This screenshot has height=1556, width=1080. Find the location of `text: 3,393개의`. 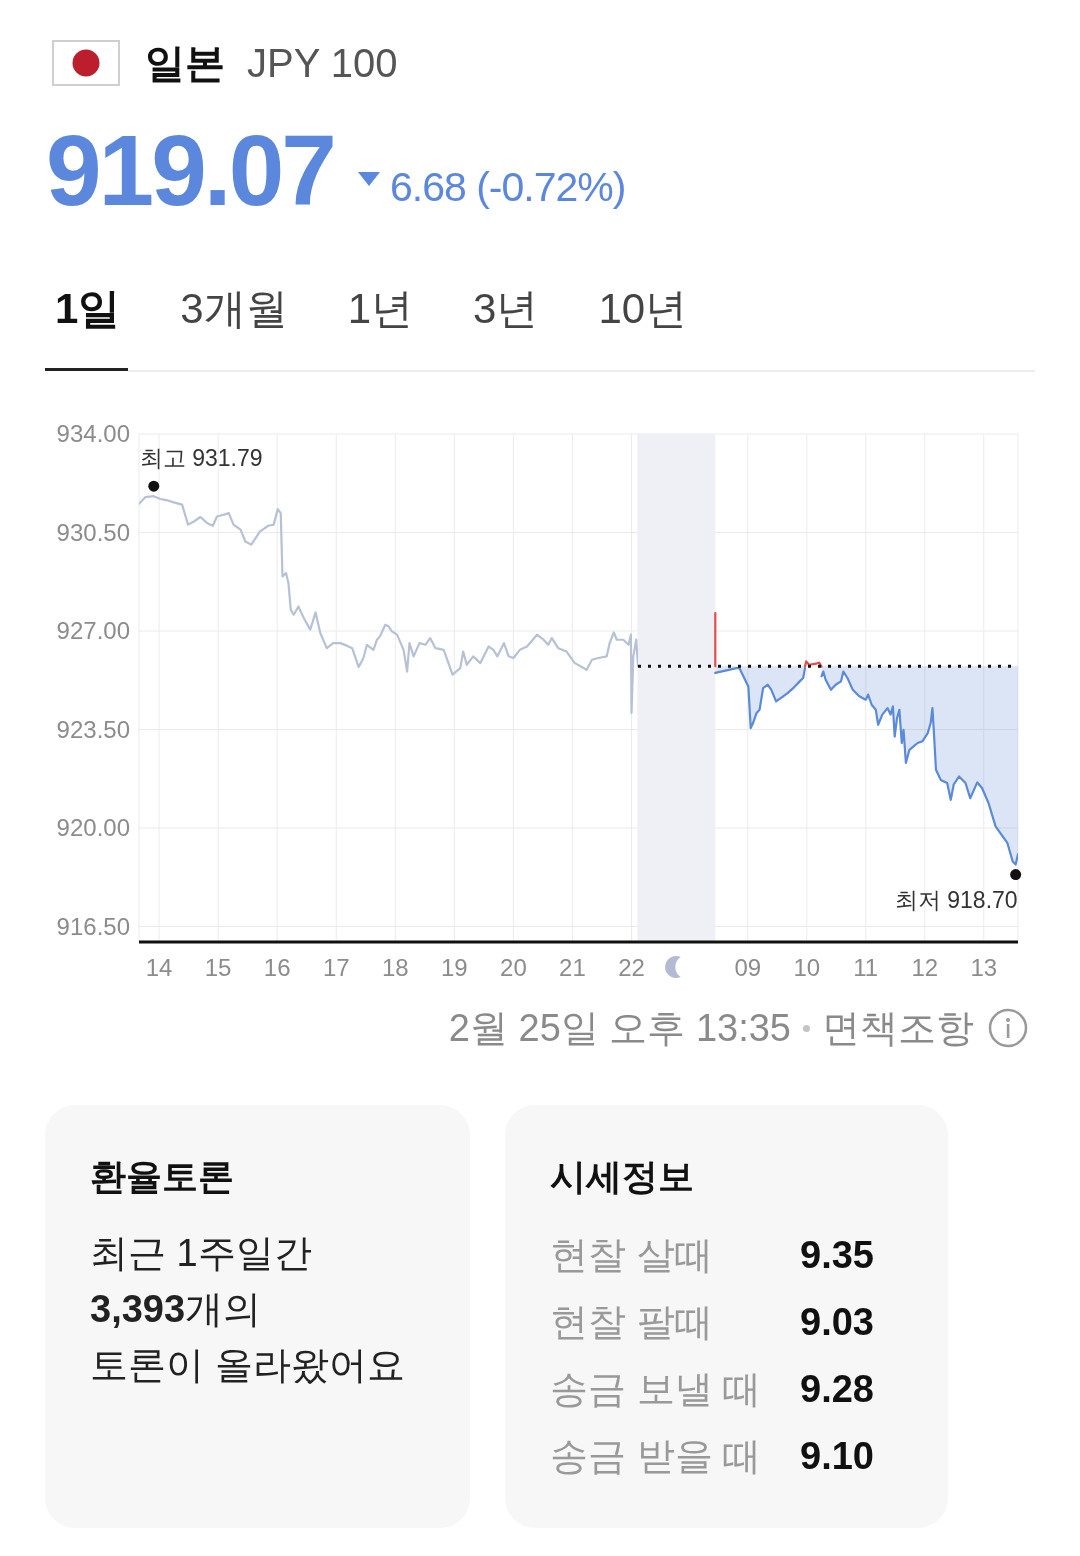

text: 3,393개의 is located at coordinates (176, 1309).